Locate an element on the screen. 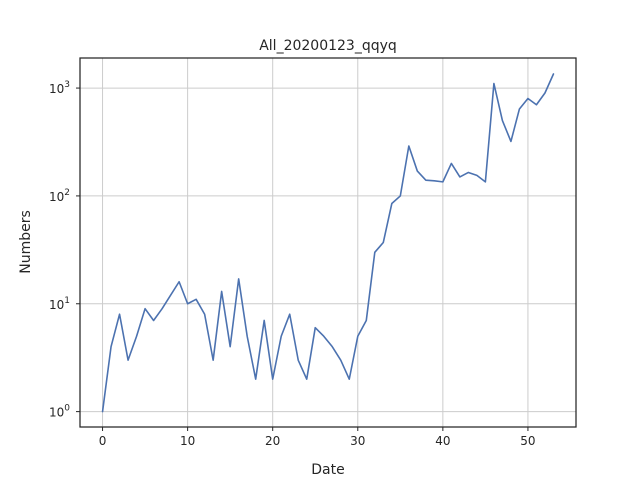 The image size is (640, 480). chart-title: All_20200123_qqyq is located at coordinates (328, 46).